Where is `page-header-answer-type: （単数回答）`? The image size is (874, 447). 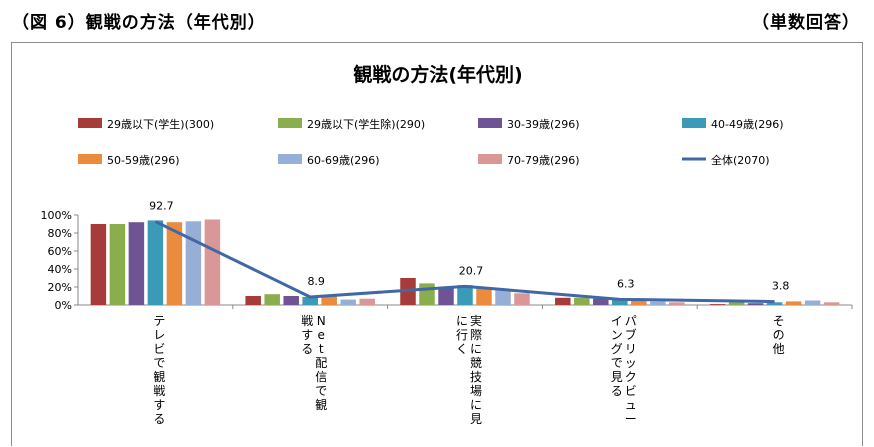 page-header-answer-type: （単数回答） is located at coordinates (806, 23).